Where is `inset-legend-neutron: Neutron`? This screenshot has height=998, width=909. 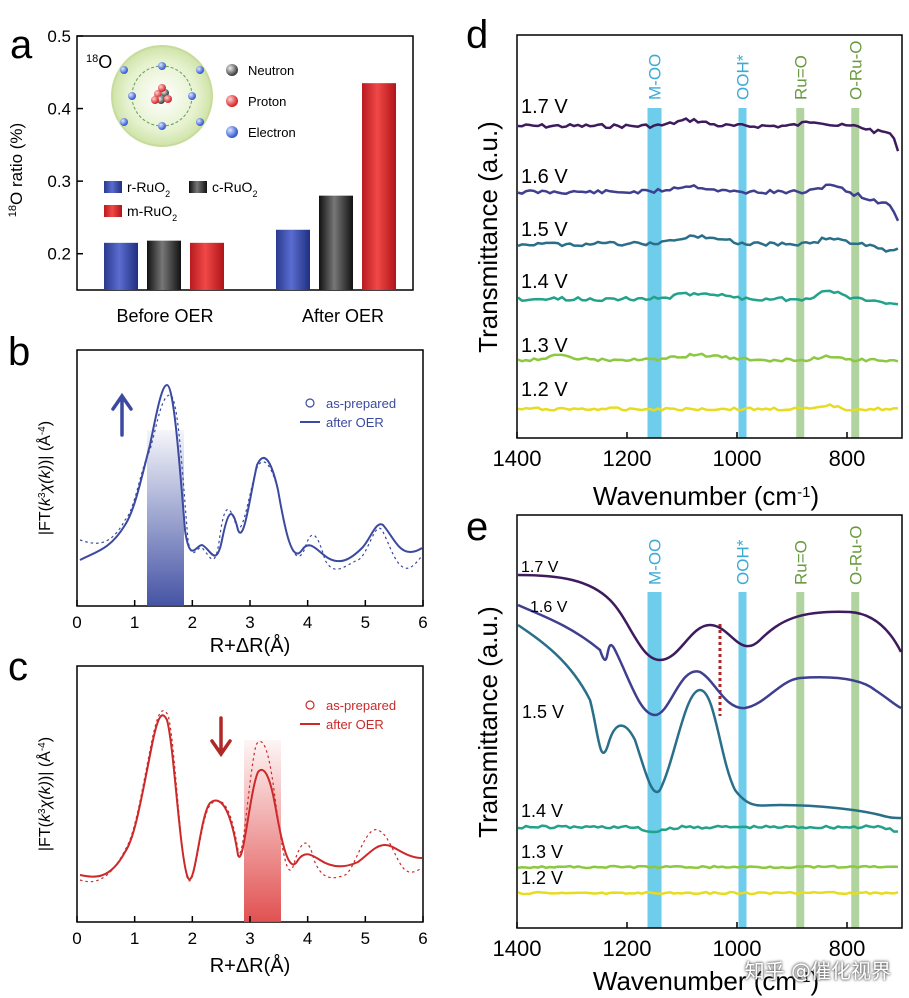
inset-legend-neutron: Neutron is located at coordinates (271, 70).